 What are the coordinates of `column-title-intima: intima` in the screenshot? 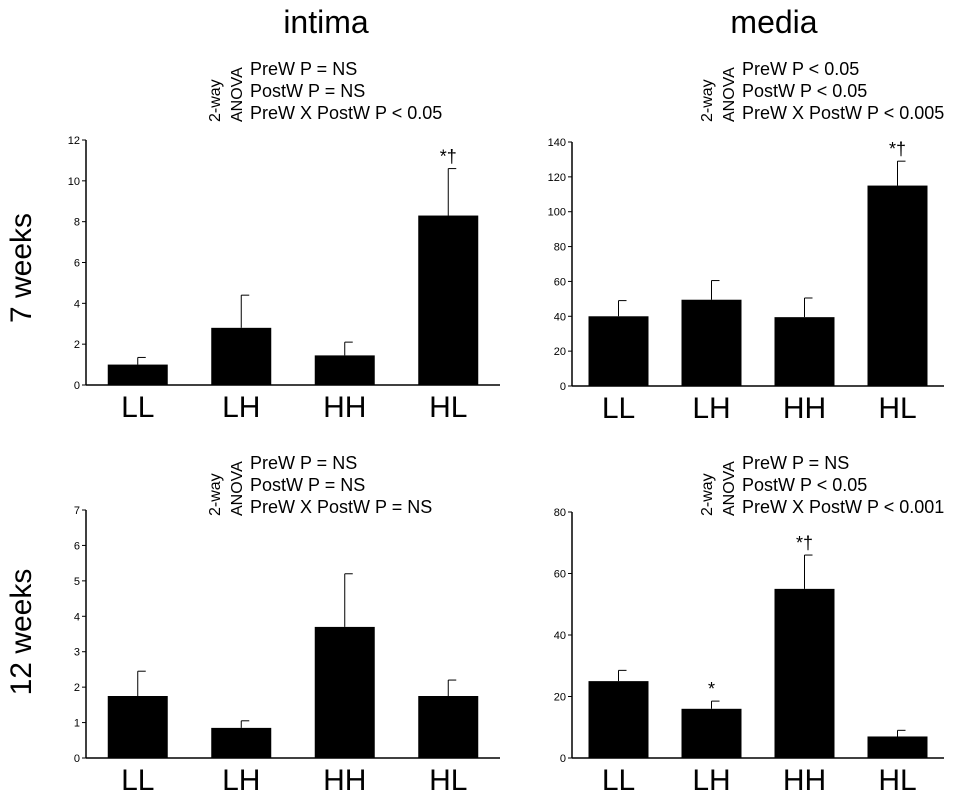 It's located at (326, 22).